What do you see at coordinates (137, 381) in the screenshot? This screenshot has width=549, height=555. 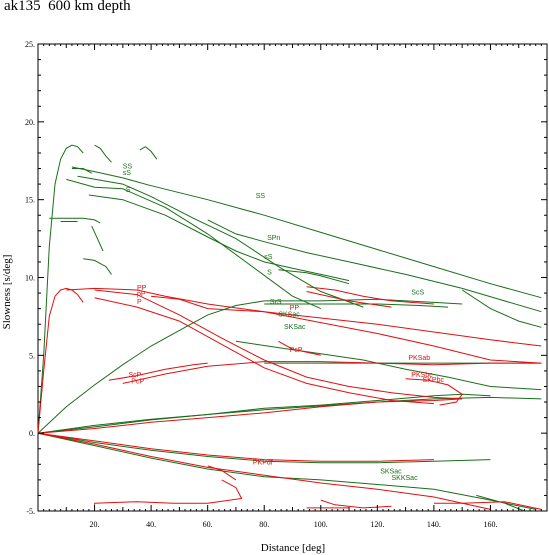 I see `phase-label-19: PcP` at bounding box center [137, 381].